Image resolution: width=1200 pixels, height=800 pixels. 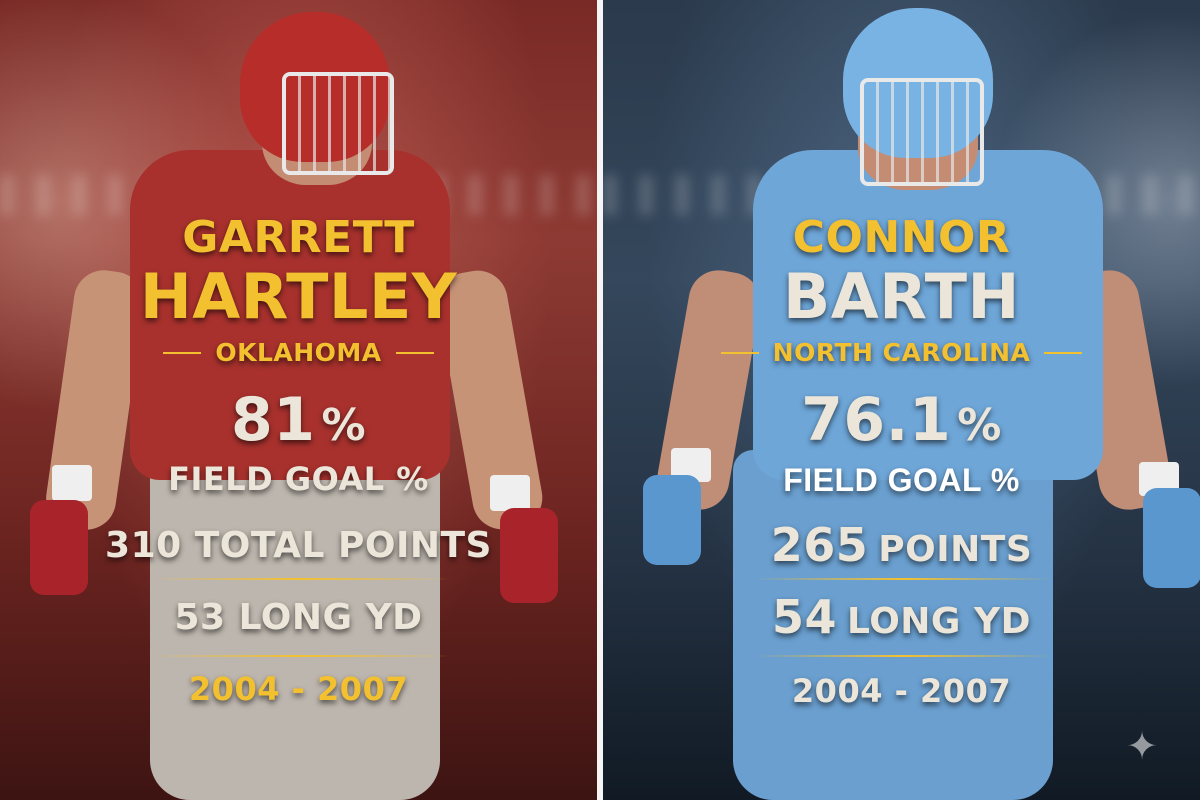 I want to click on points-number: 265, so click(x=819, y=545).